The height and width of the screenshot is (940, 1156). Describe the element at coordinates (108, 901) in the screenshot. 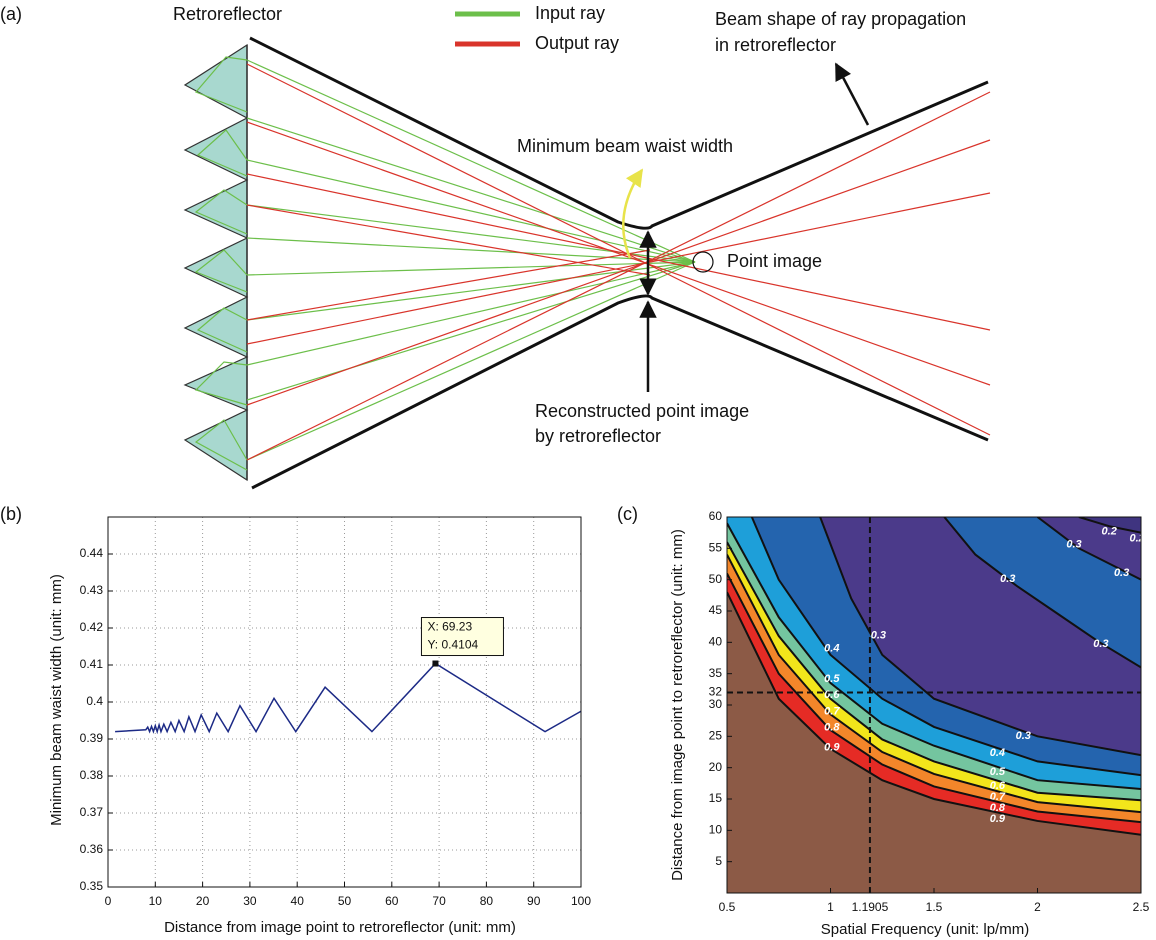

I see `x-tick-label: 0` at that location.